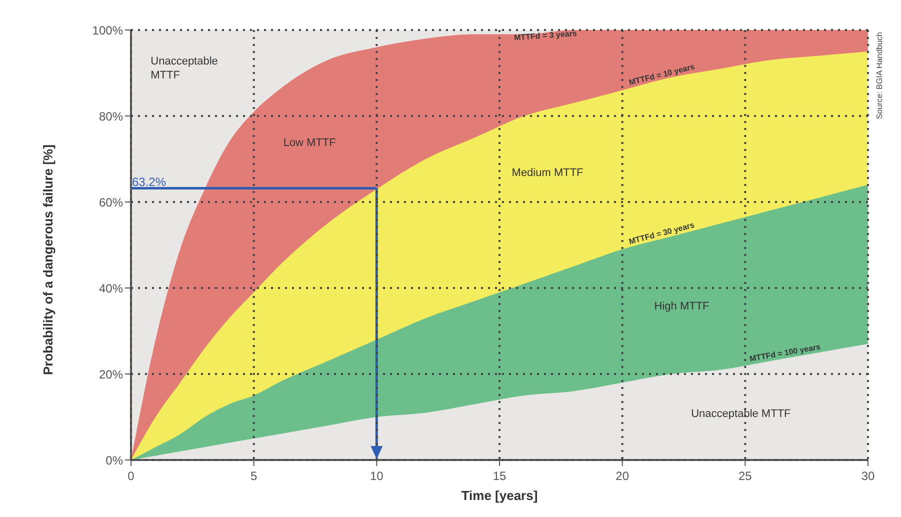 The image size is (901, 517). Describe the element at coordinates (623, 476) in the screenshot. I see `x-tick-label: 20` at that location.